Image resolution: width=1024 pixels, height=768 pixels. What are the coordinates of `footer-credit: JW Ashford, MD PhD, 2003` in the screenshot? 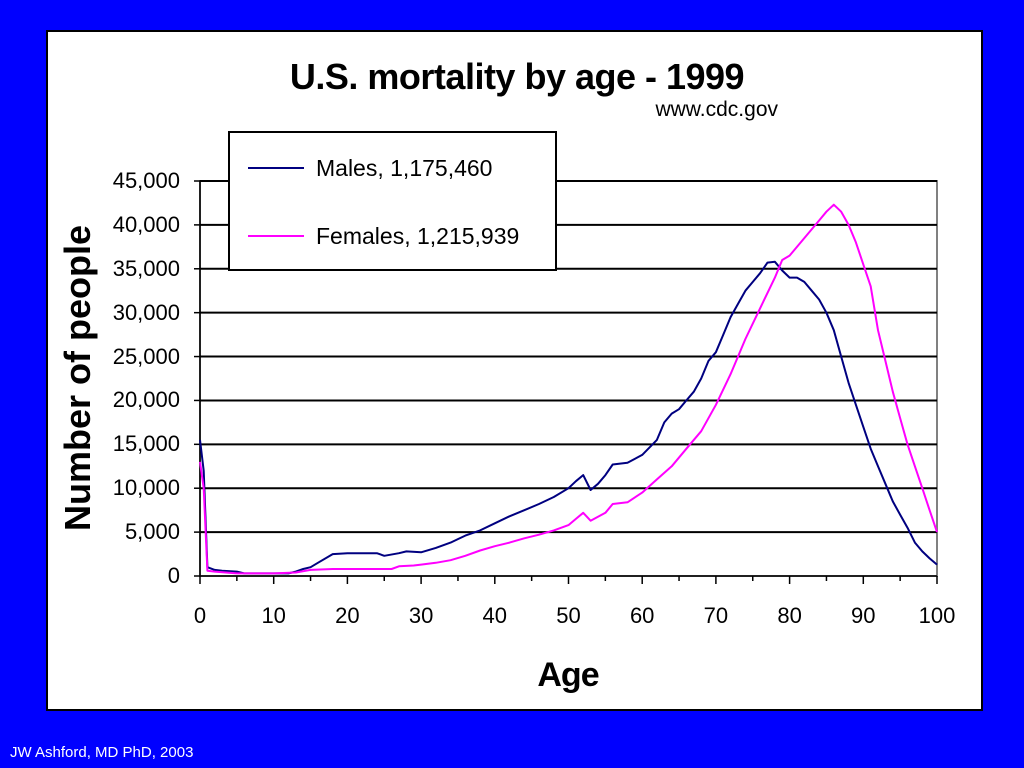 It's located at (102, 752).